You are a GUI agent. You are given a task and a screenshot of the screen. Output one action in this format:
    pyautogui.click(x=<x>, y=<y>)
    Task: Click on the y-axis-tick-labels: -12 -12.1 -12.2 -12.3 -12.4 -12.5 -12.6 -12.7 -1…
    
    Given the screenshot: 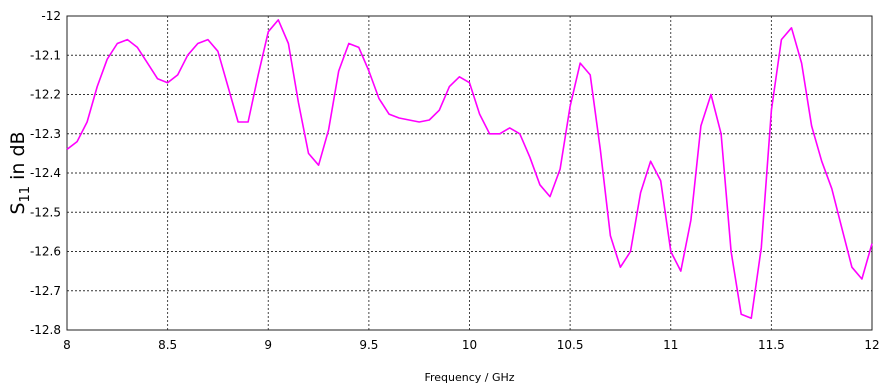 What is the action you would take?
    pyautogui.click(x=45, y=173)
    